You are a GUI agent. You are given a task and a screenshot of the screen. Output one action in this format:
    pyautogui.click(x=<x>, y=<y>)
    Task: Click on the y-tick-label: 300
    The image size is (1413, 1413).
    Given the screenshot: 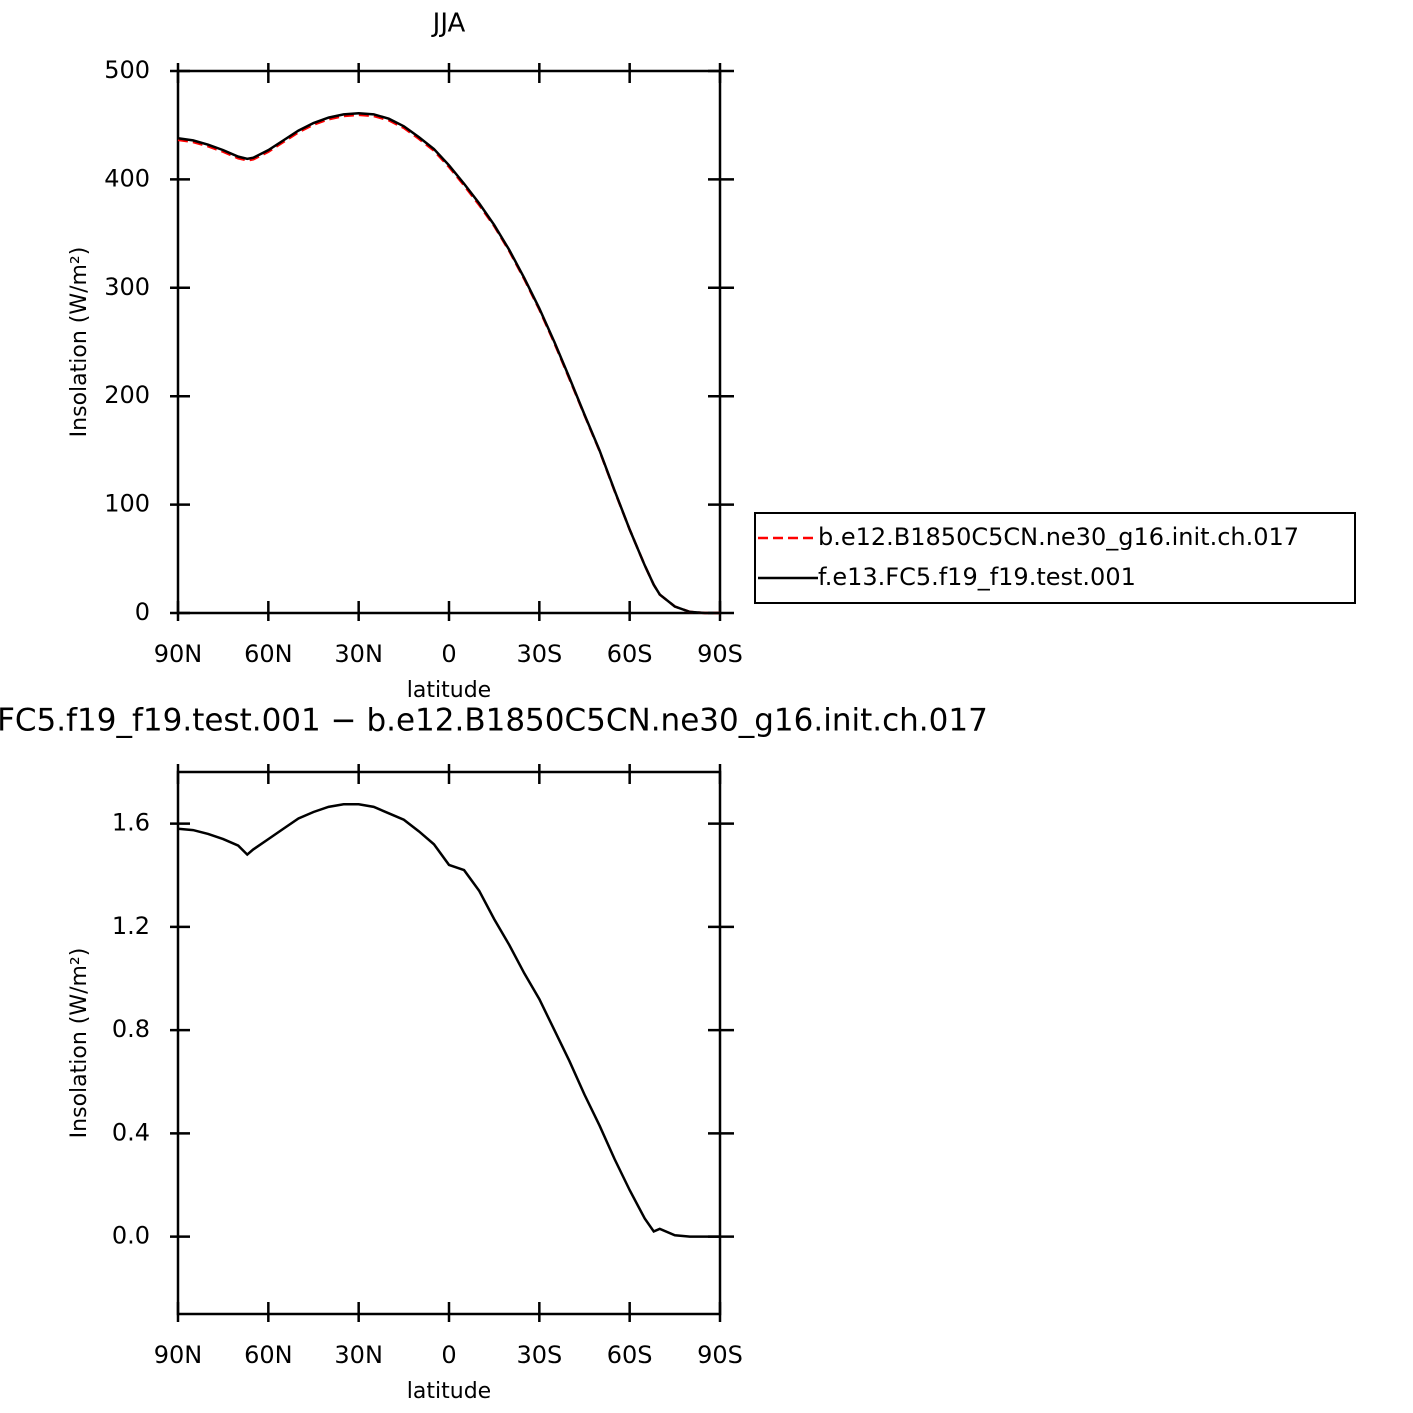 What is the action you would take?
    pyautogui.click(x=127, y=287)
    